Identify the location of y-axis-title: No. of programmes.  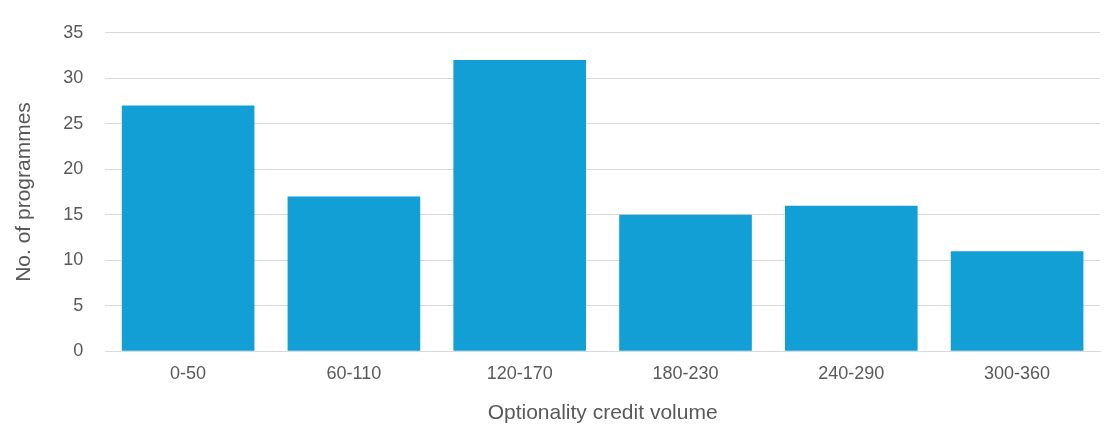
(23, 192).